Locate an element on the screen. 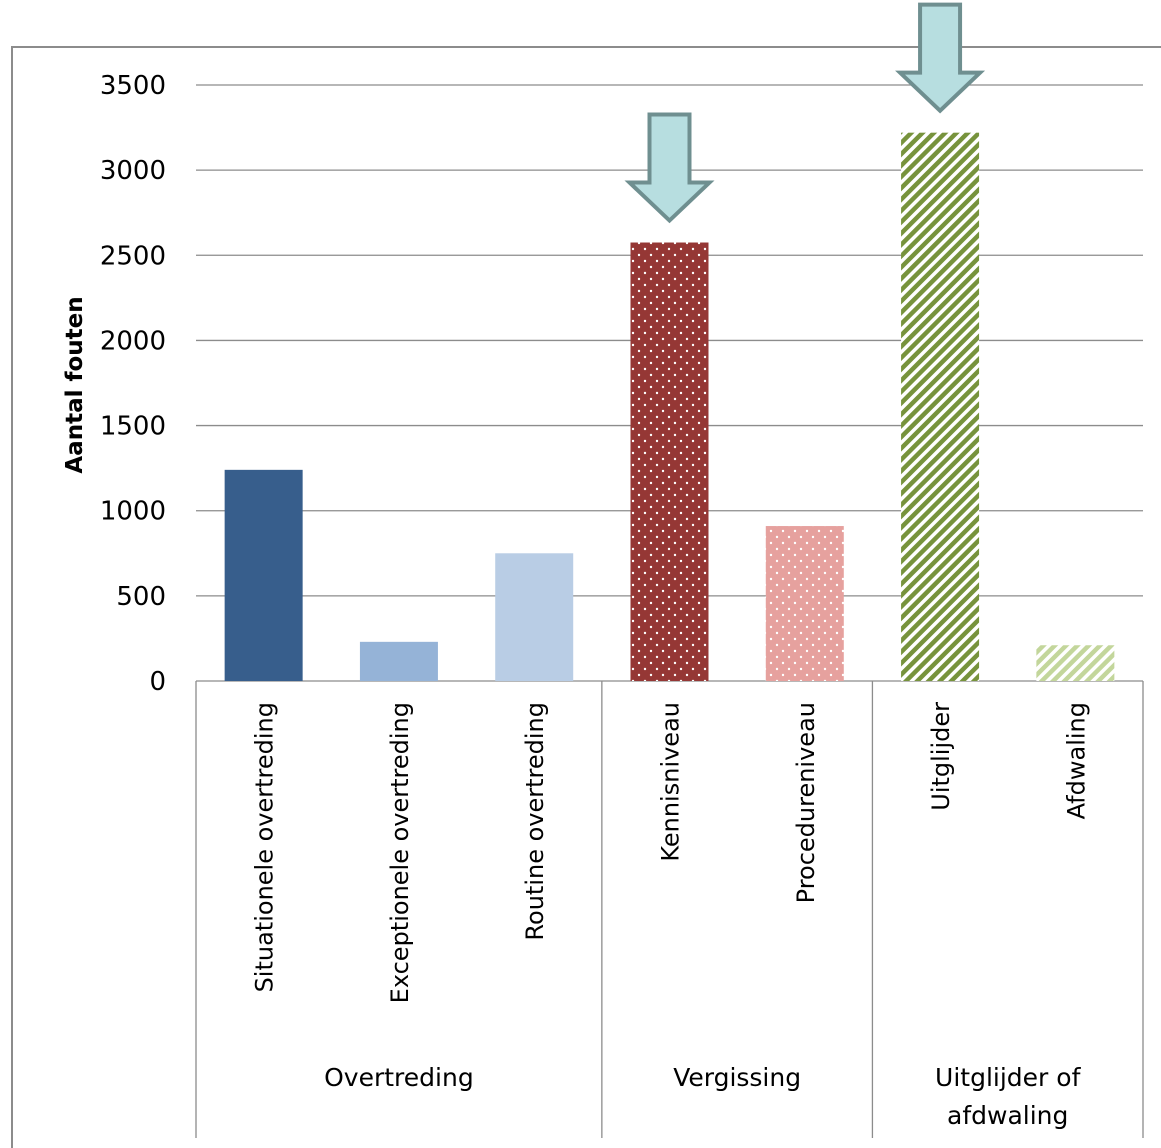  y-tick-label: 3000 is located at coordinates (133, 171).